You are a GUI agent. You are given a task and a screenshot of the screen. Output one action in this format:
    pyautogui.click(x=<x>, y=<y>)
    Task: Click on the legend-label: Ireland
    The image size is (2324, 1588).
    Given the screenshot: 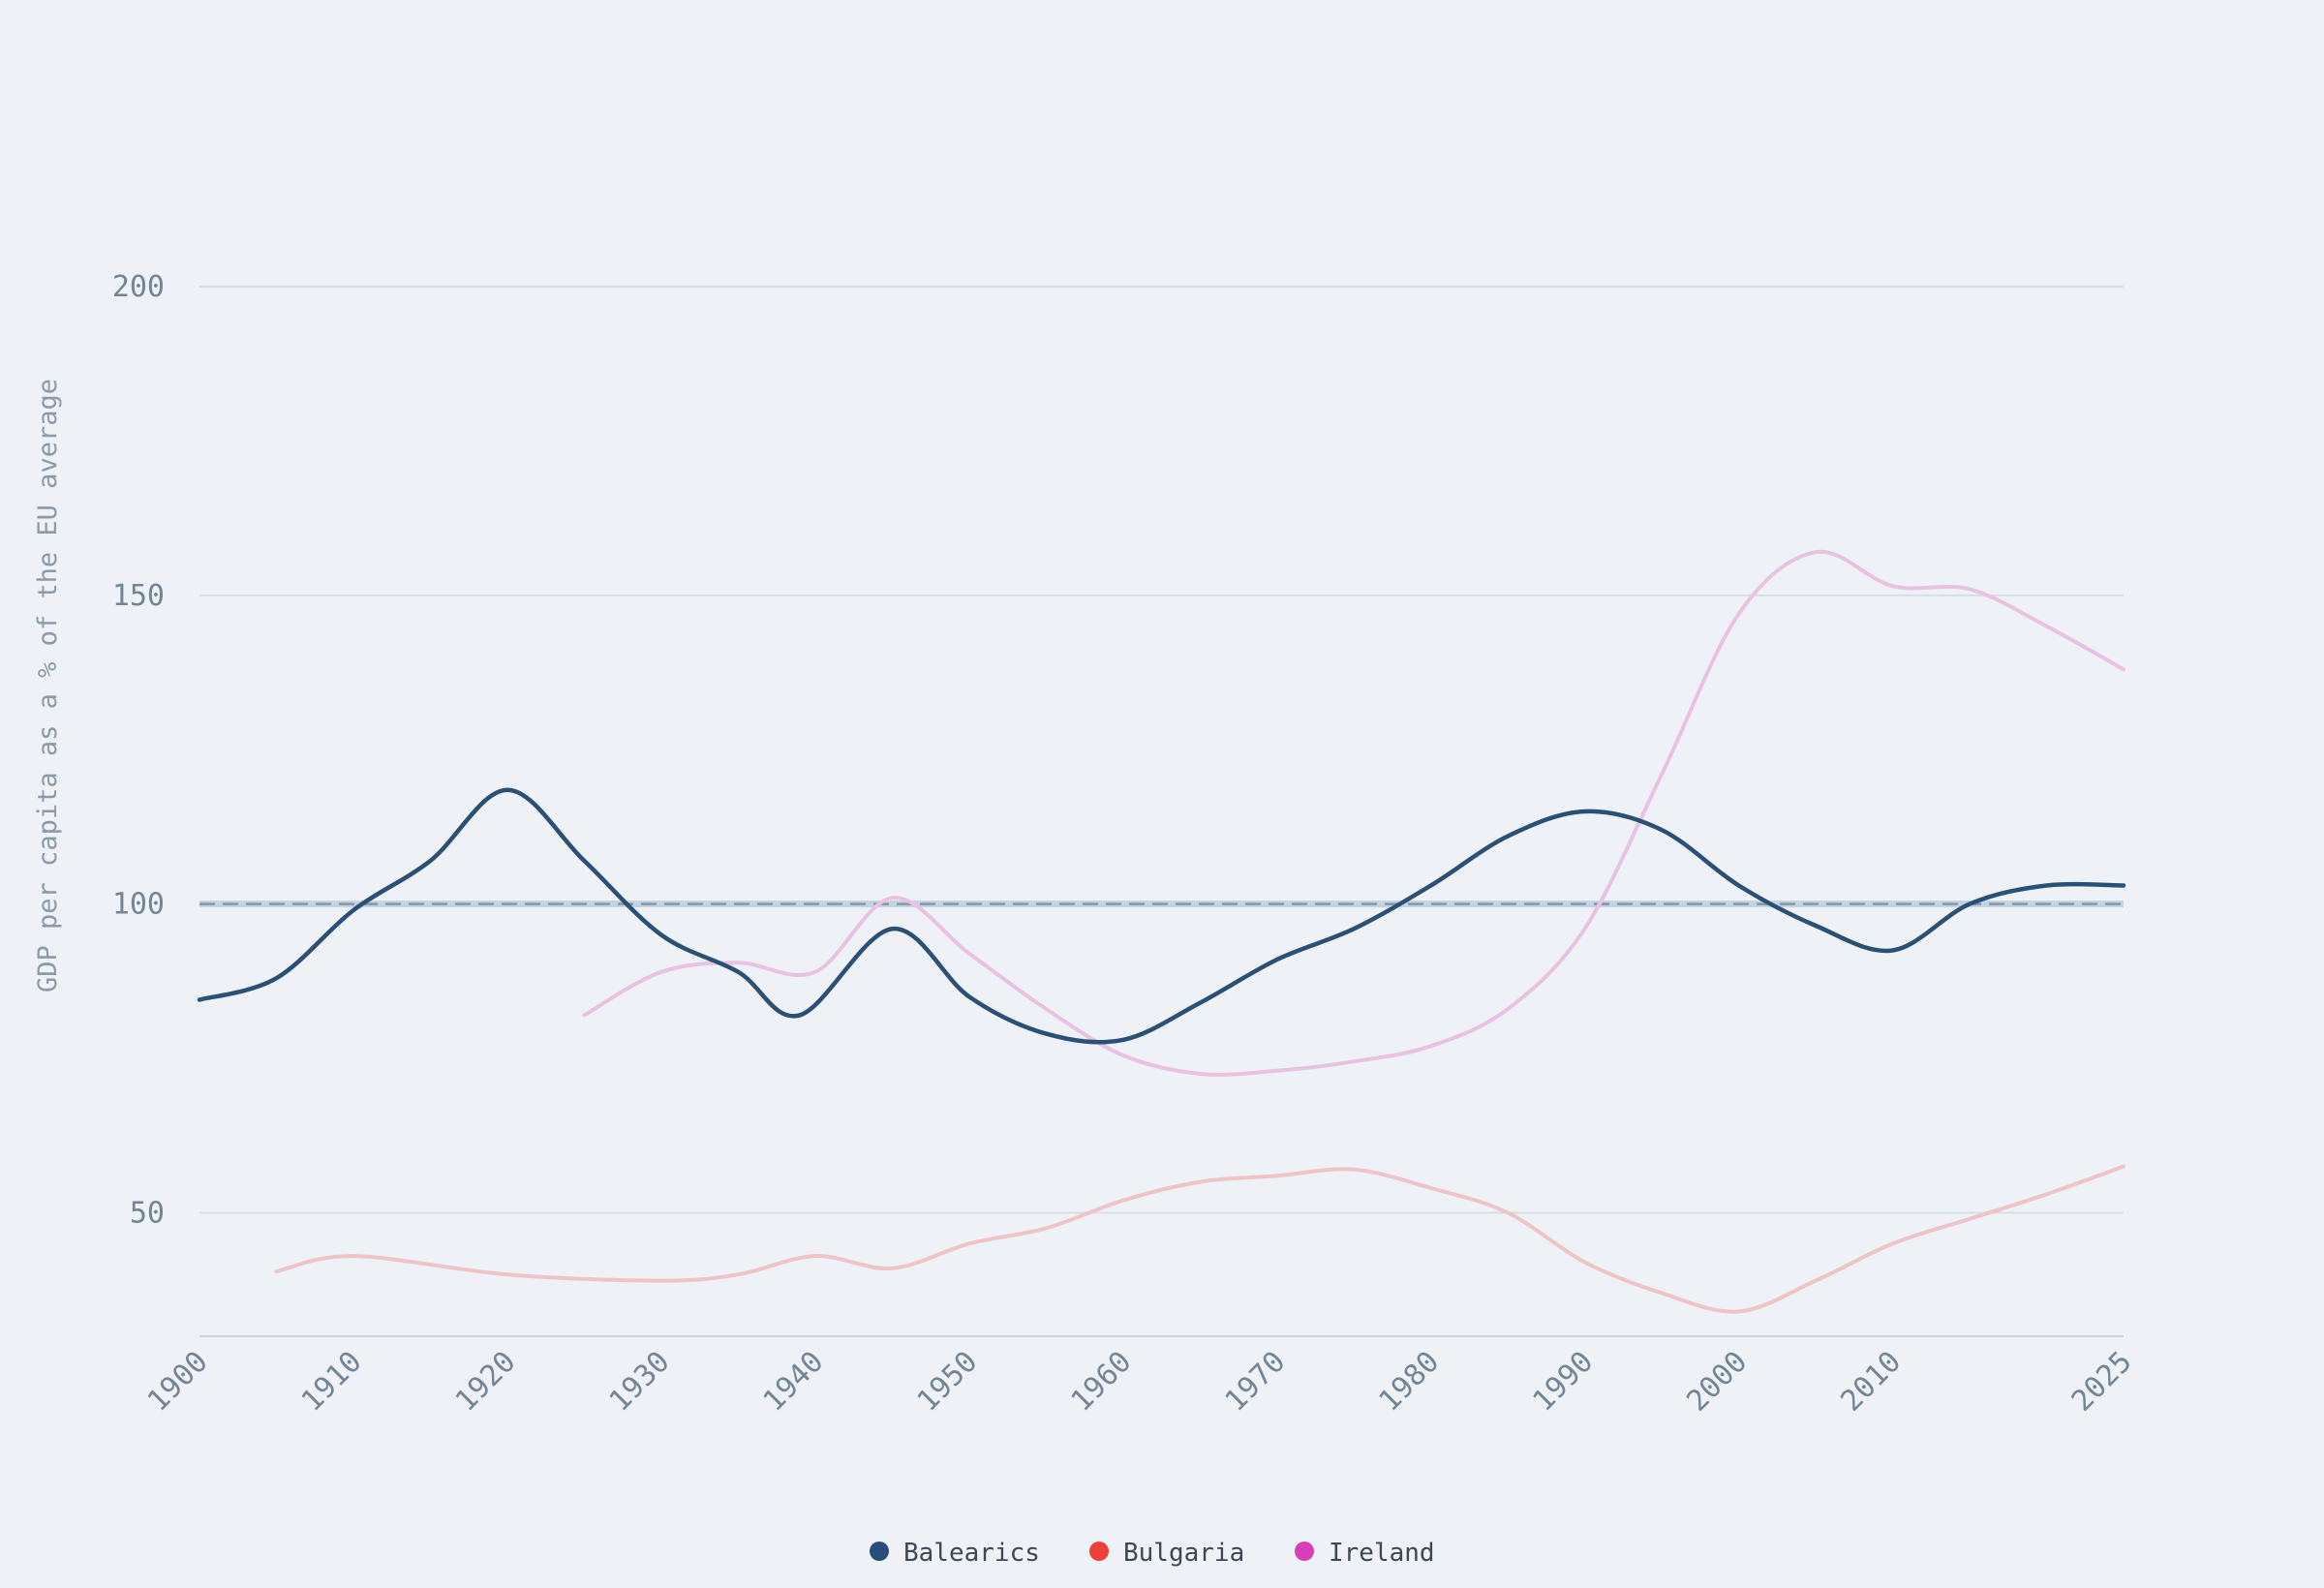 What is the action you would take?
    pyautogui.click(x=1382, y=1553)
    